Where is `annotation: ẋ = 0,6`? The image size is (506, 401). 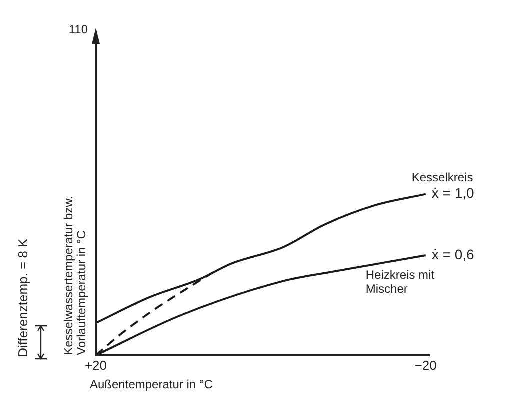 annotation: ẋ = 0,6 is located at coordinates (453, 254).